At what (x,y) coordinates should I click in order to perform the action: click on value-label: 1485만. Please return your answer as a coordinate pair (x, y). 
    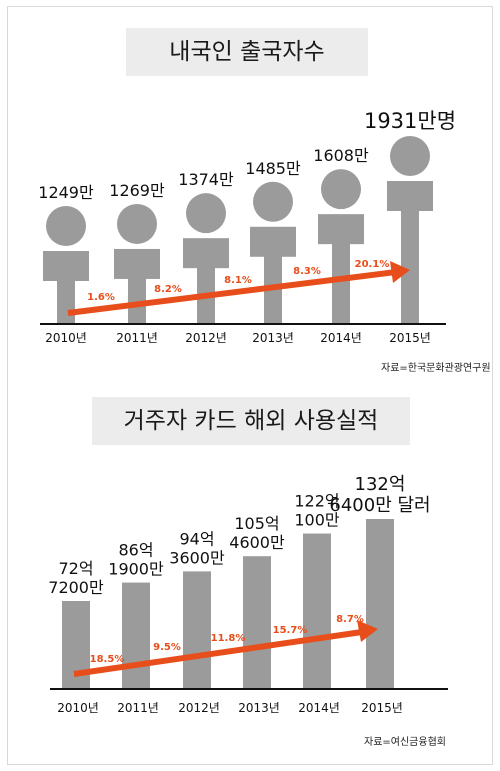
    Looking at the image, I should click on (273, 168).